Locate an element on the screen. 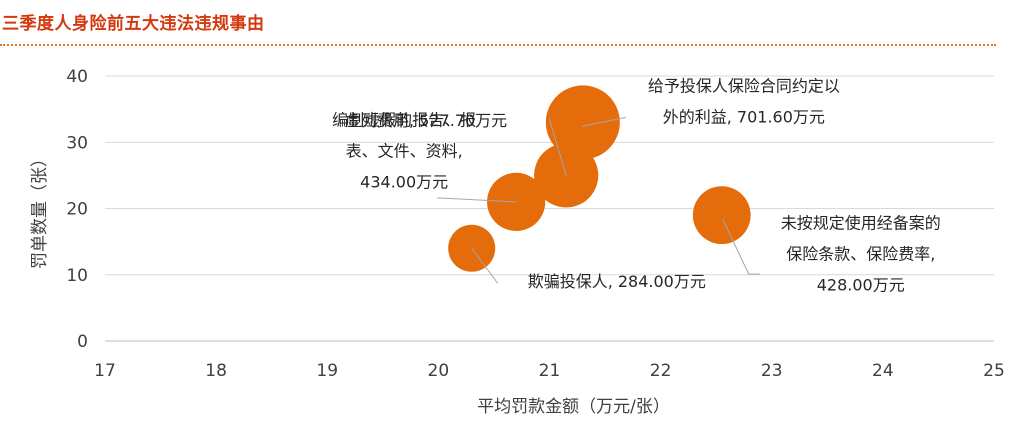  y-tick-label: 10 is located at coordinates (77, 276).